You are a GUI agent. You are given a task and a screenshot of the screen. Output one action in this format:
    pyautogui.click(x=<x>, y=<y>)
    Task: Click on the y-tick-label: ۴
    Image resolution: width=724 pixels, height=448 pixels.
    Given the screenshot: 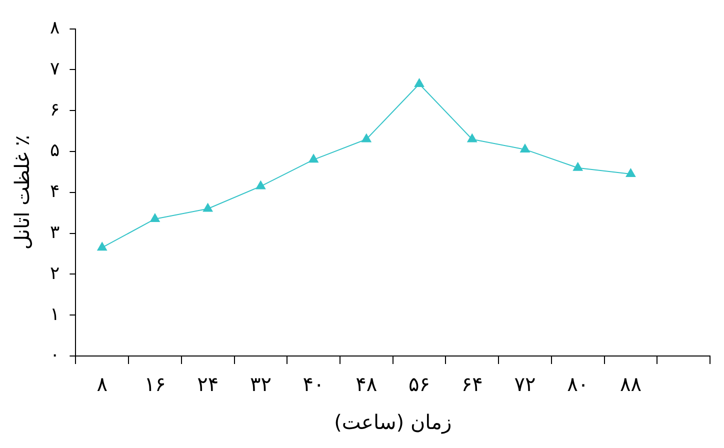 What is the action you would take?
    pyautogui.click(x=55, y=191)
    